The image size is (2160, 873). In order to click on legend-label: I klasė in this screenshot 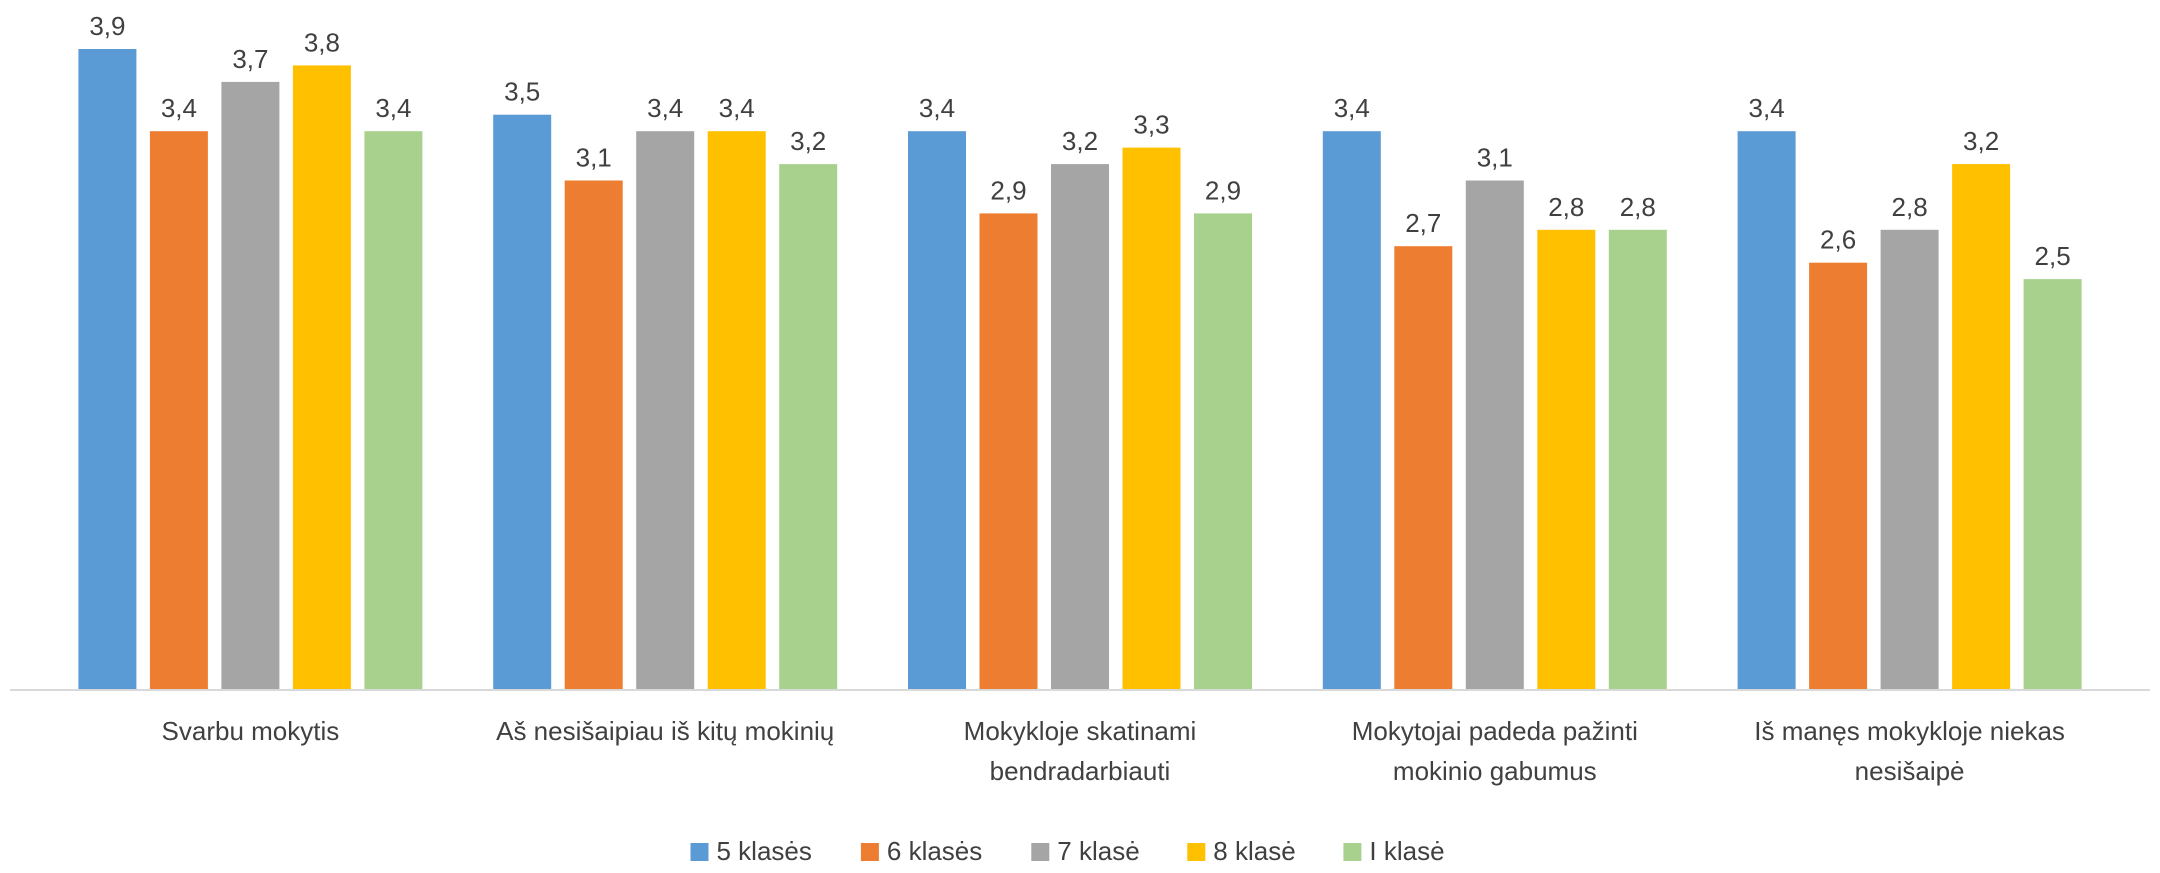, I will do `click(1406, 851)`.